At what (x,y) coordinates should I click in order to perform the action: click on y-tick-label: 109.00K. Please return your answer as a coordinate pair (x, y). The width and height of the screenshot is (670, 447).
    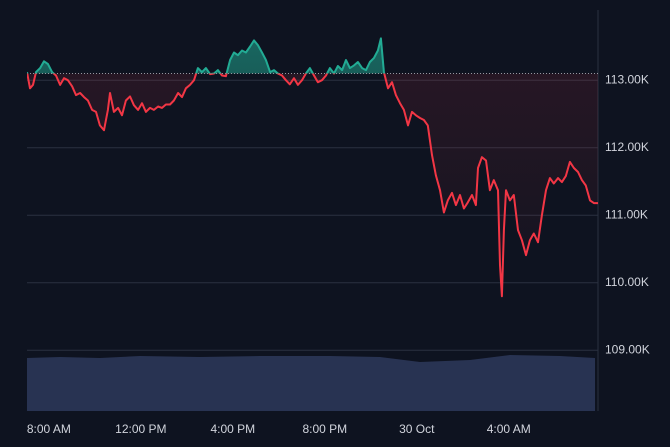
    Looking at the image, I should click on (627, 349).